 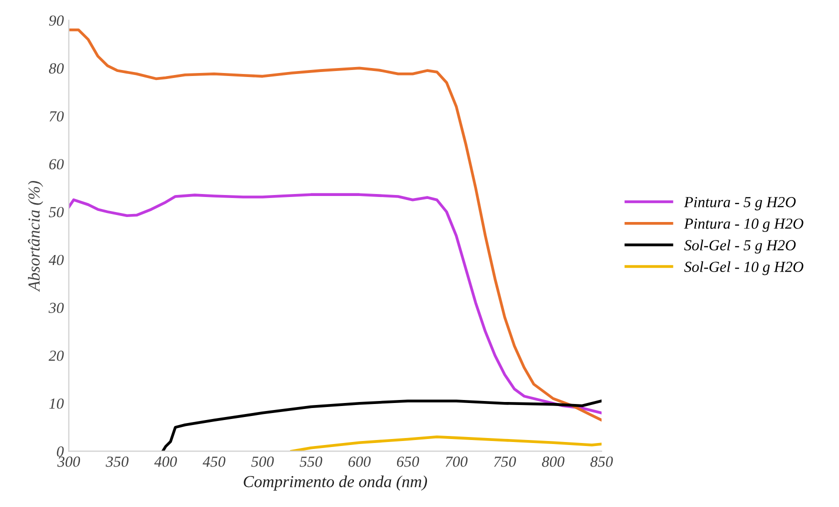 What do you see at coordinates (505, 461) in the screenshot?
I see `x-tick-label: 750` at bounding box center [505, 461].